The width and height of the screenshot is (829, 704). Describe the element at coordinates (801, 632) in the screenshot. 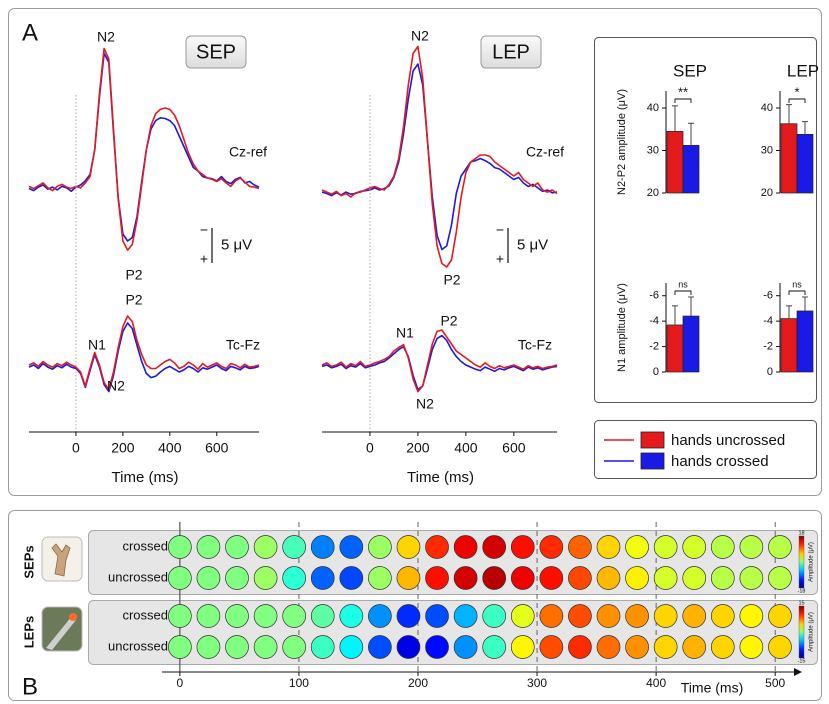

I see `colorbar` at that location.